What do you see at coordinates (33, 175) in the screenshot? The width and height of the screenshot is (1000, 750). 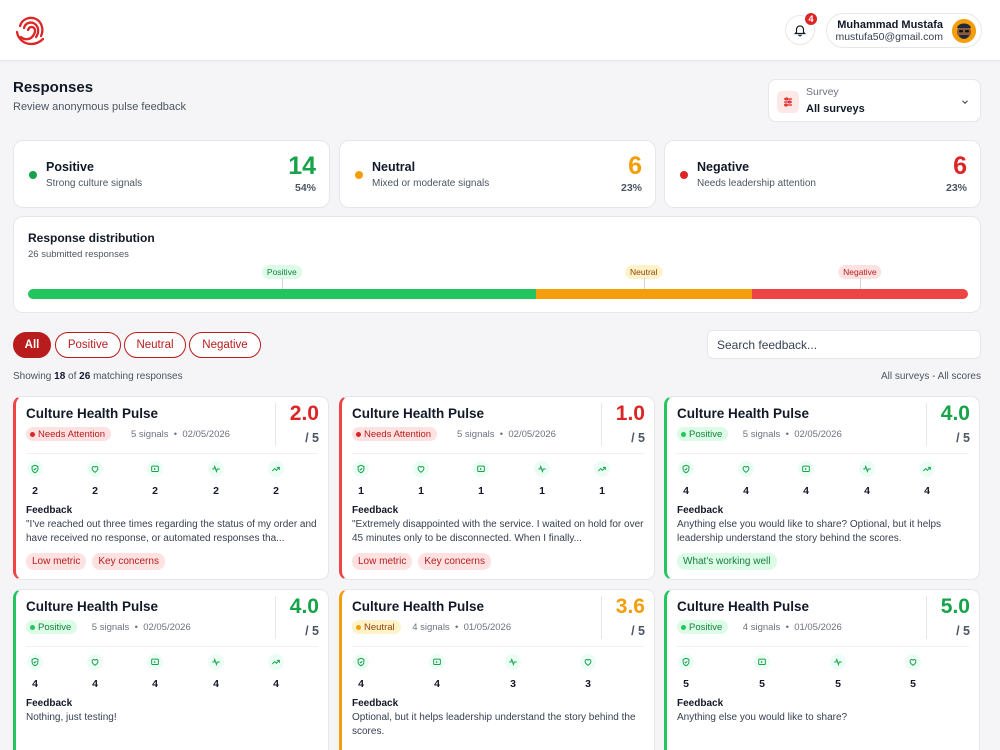 I see `positive-dot` at bounding box center [33, 175].